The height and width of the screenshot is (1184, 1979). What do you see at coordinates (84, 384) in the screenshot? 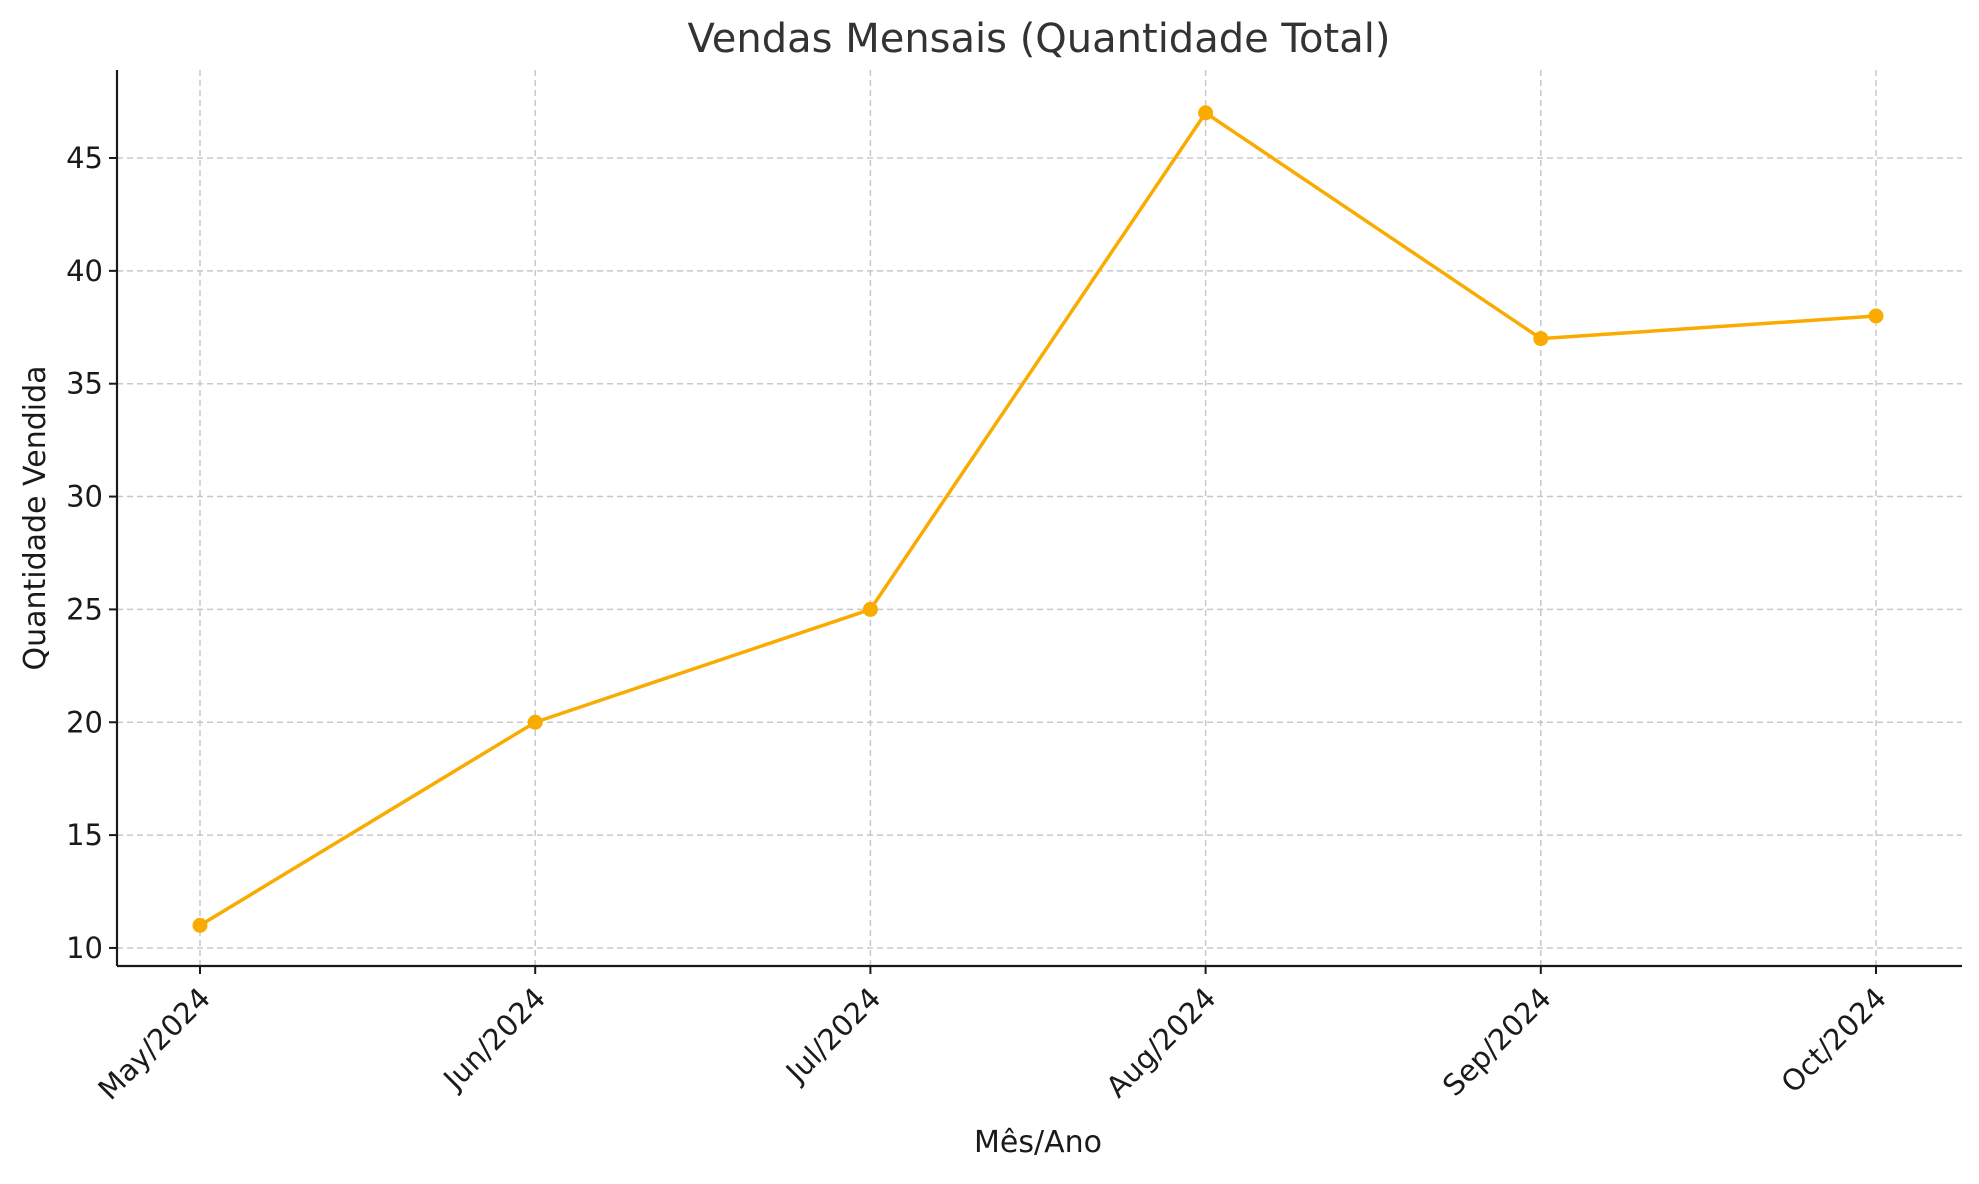
I see `y-tick-label: 35` at bounding box center [84, 384].